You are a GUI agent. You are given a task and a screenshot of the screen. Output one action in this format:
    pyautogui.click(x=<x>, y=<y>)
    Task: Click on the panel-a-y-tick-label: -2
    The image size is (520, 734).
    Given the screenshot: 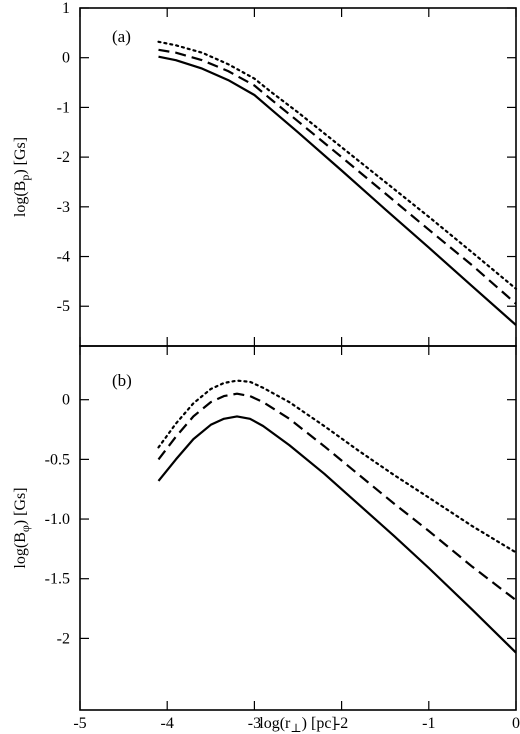 What is the action you would take?
    pyautogui.click(x=63, y=157)
    